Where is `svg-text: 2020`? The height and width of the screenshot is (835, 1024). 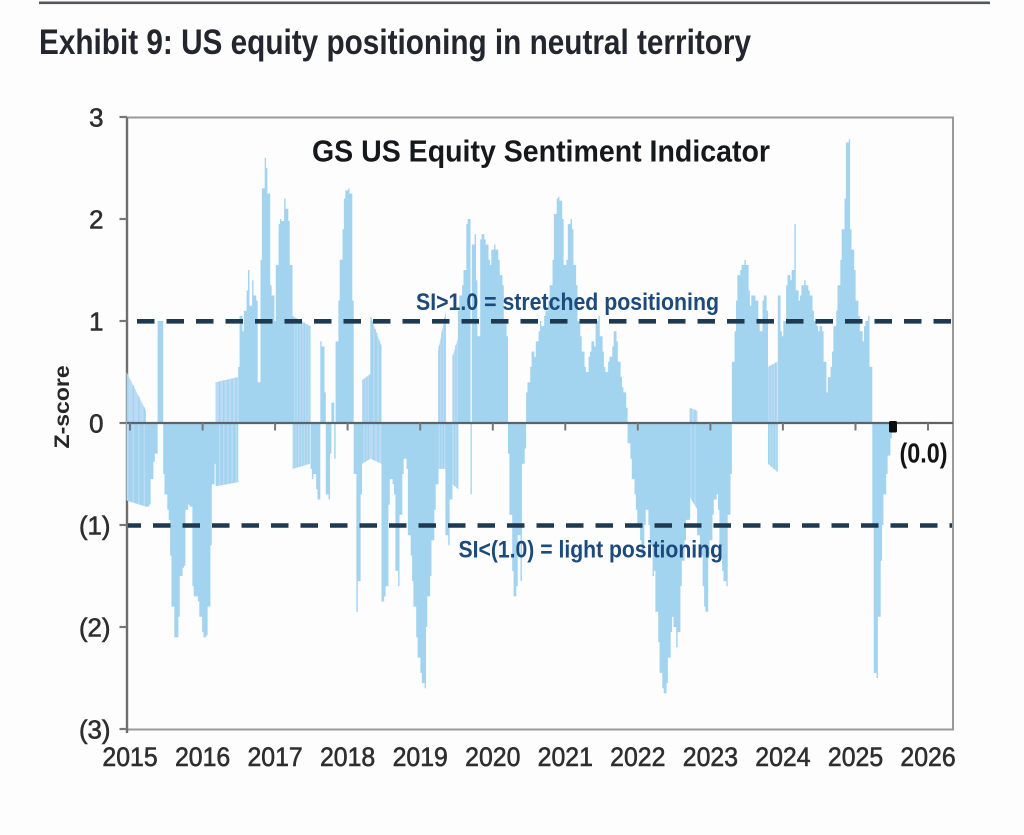
svg-text: 2020 is located at coordinates (492, 757).